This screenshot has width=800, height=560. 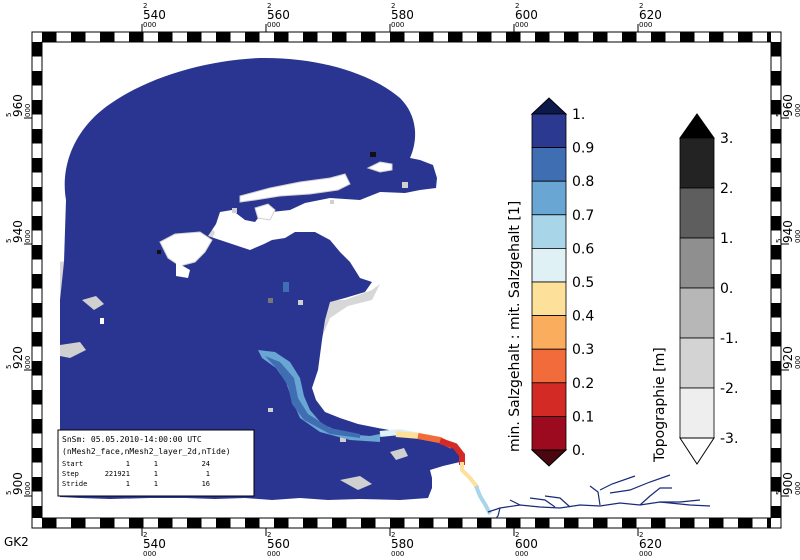 I want to click on info-row-label: Step, so click(x=70, y=474).